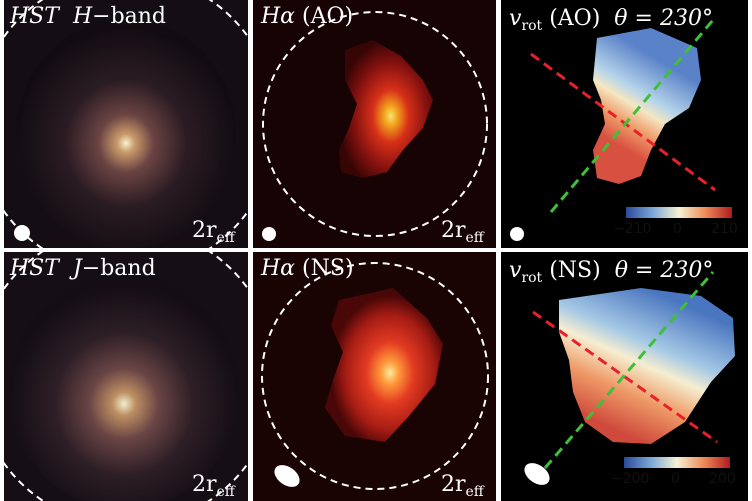 This screenshot has width=752, height=501. What do you see at coordinates (88, 16) in the screenshot?
I see `panel-title: HST H−band` at bounding box center [88, 16].